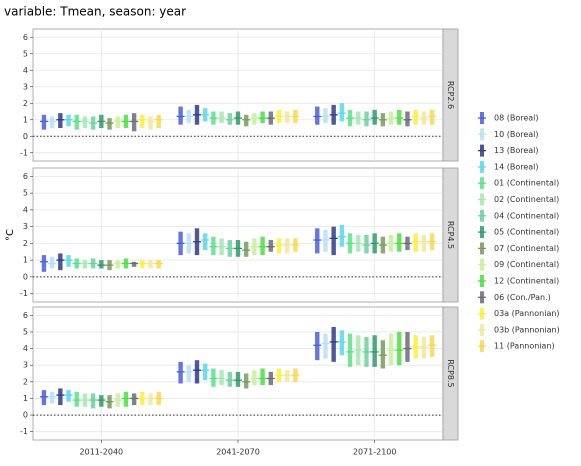 The image size is (581, 466). What do you see at coordinates (526, 183) in the screenshot?
I see `legend-label: 01 (Continental)` at bounding box center [526, 183].